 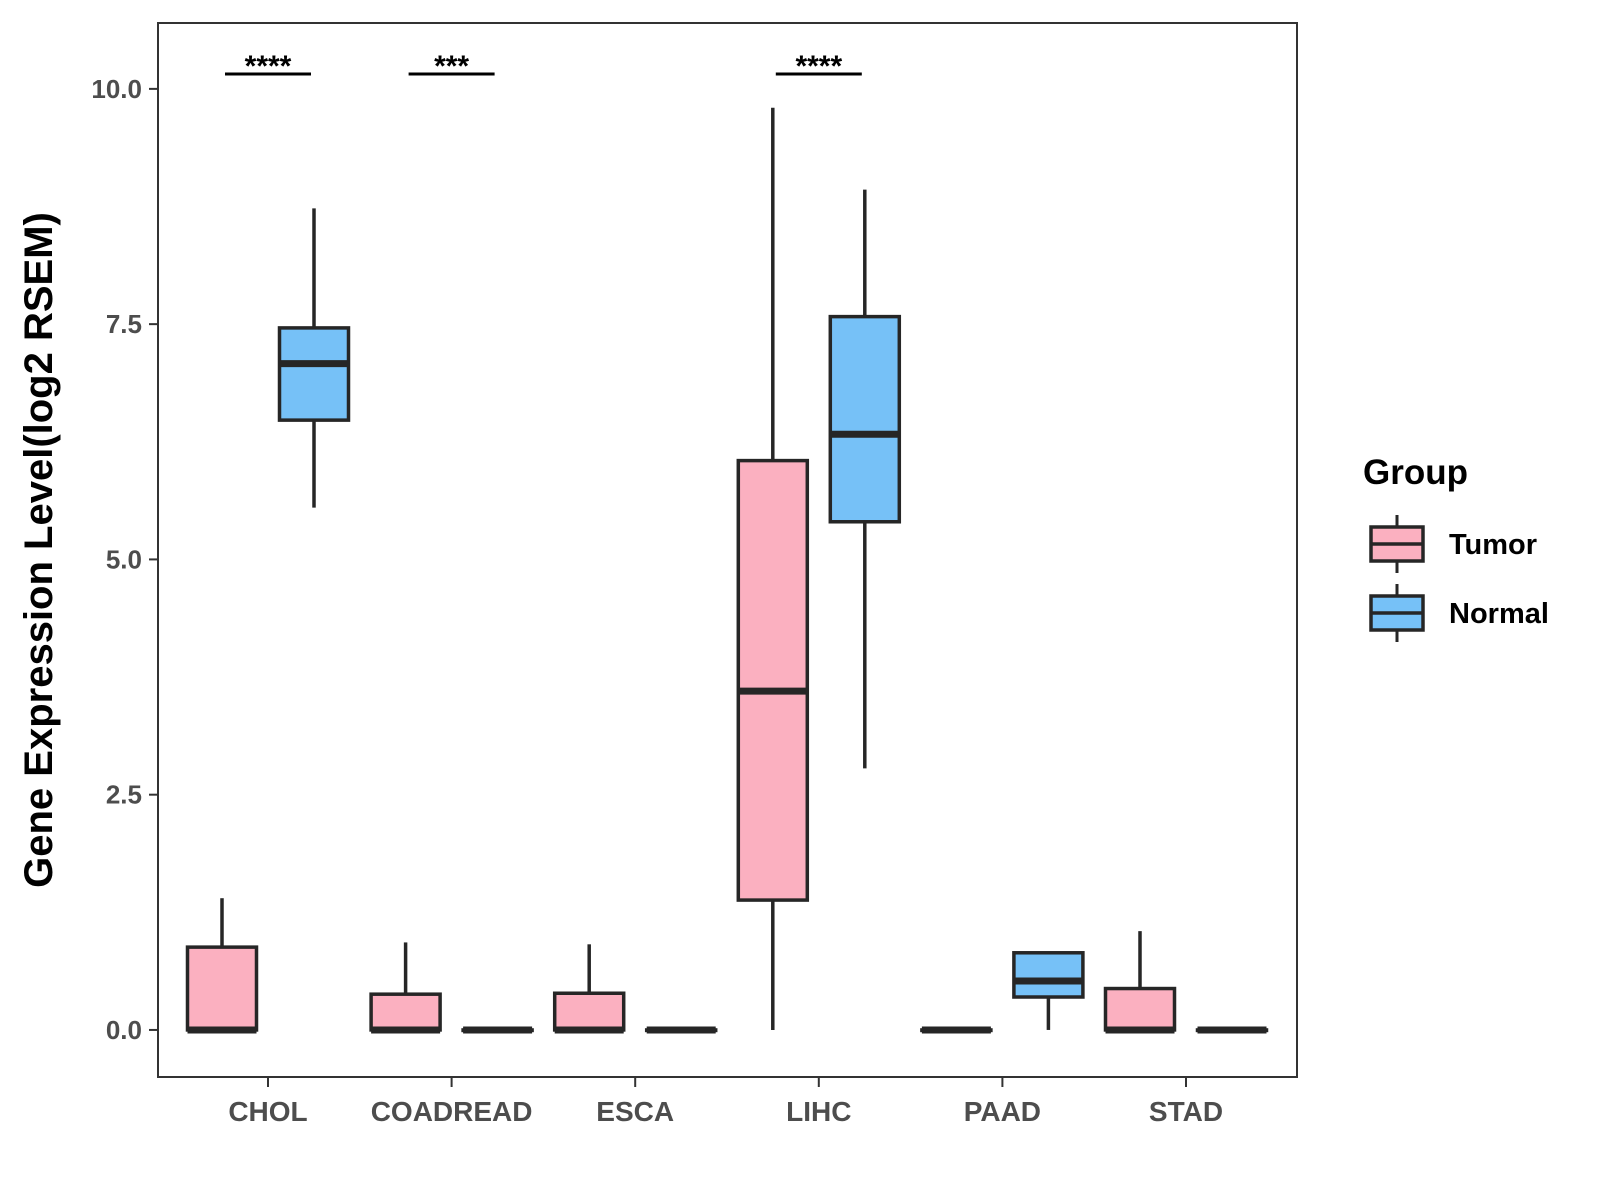 What do you see at coordinates (452, 1111) in the screenshot?
I see `x-tick-label-coadread: COADREAD` at bounding box center [452, 1111].